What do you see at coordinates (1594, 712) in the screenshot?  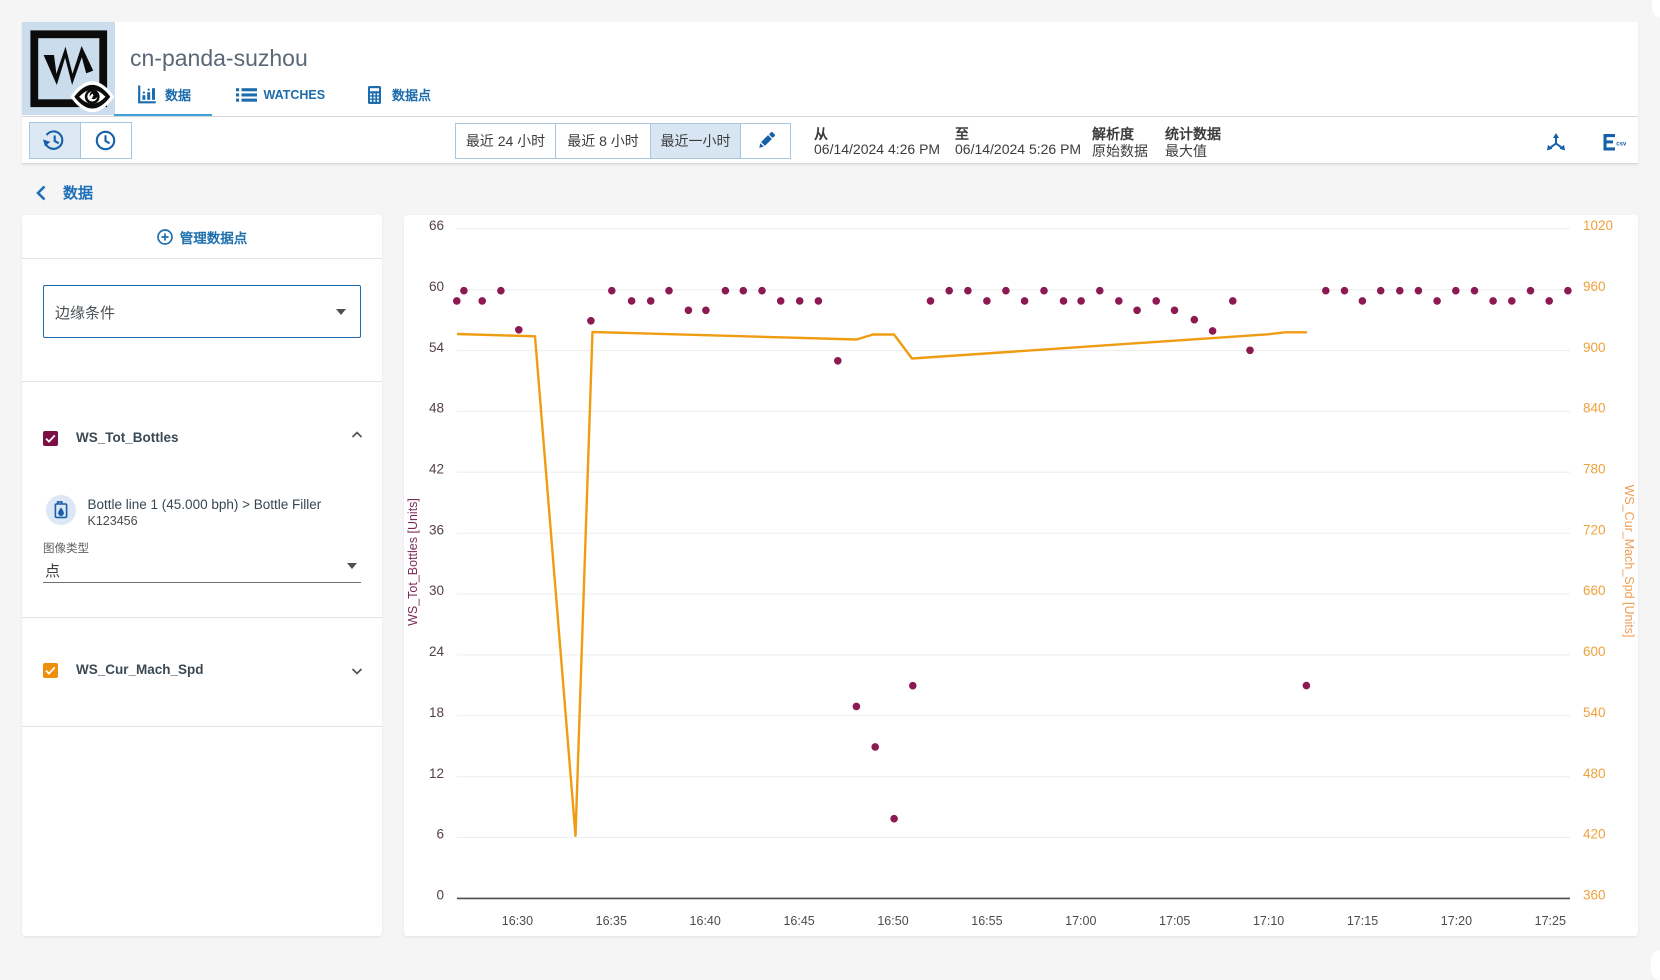 I see `svg-text: 540` at bounding box center [1594, 712].